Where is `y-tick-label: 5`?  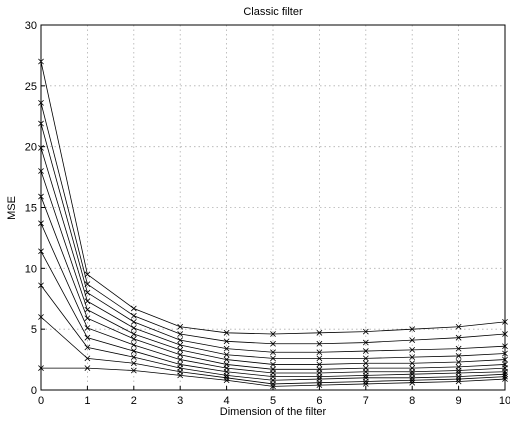
y-tick-label: 5 is located at coordinates (34, 330).